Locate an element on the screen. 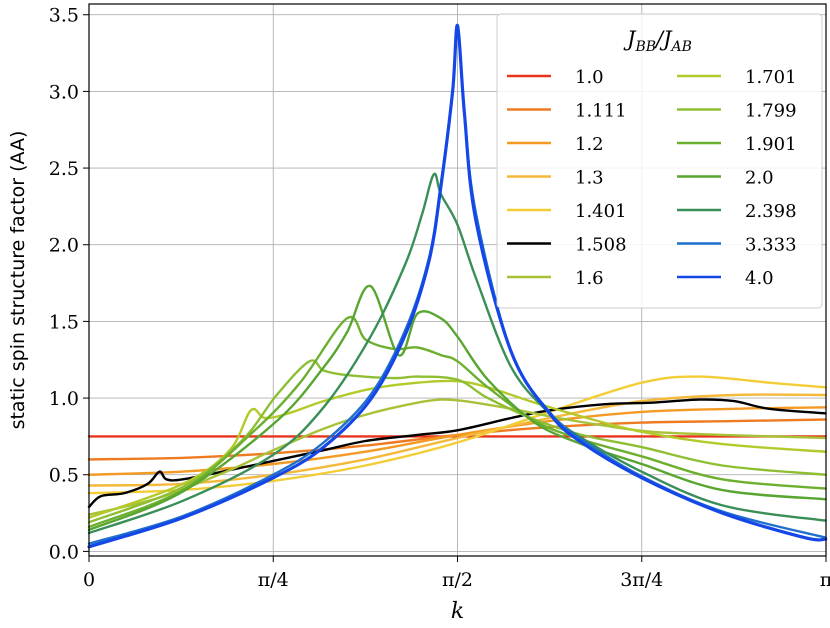 The width and height of the screenshot is (830, 628). legend-label: 2.0 is located at coordinates (759, 178).